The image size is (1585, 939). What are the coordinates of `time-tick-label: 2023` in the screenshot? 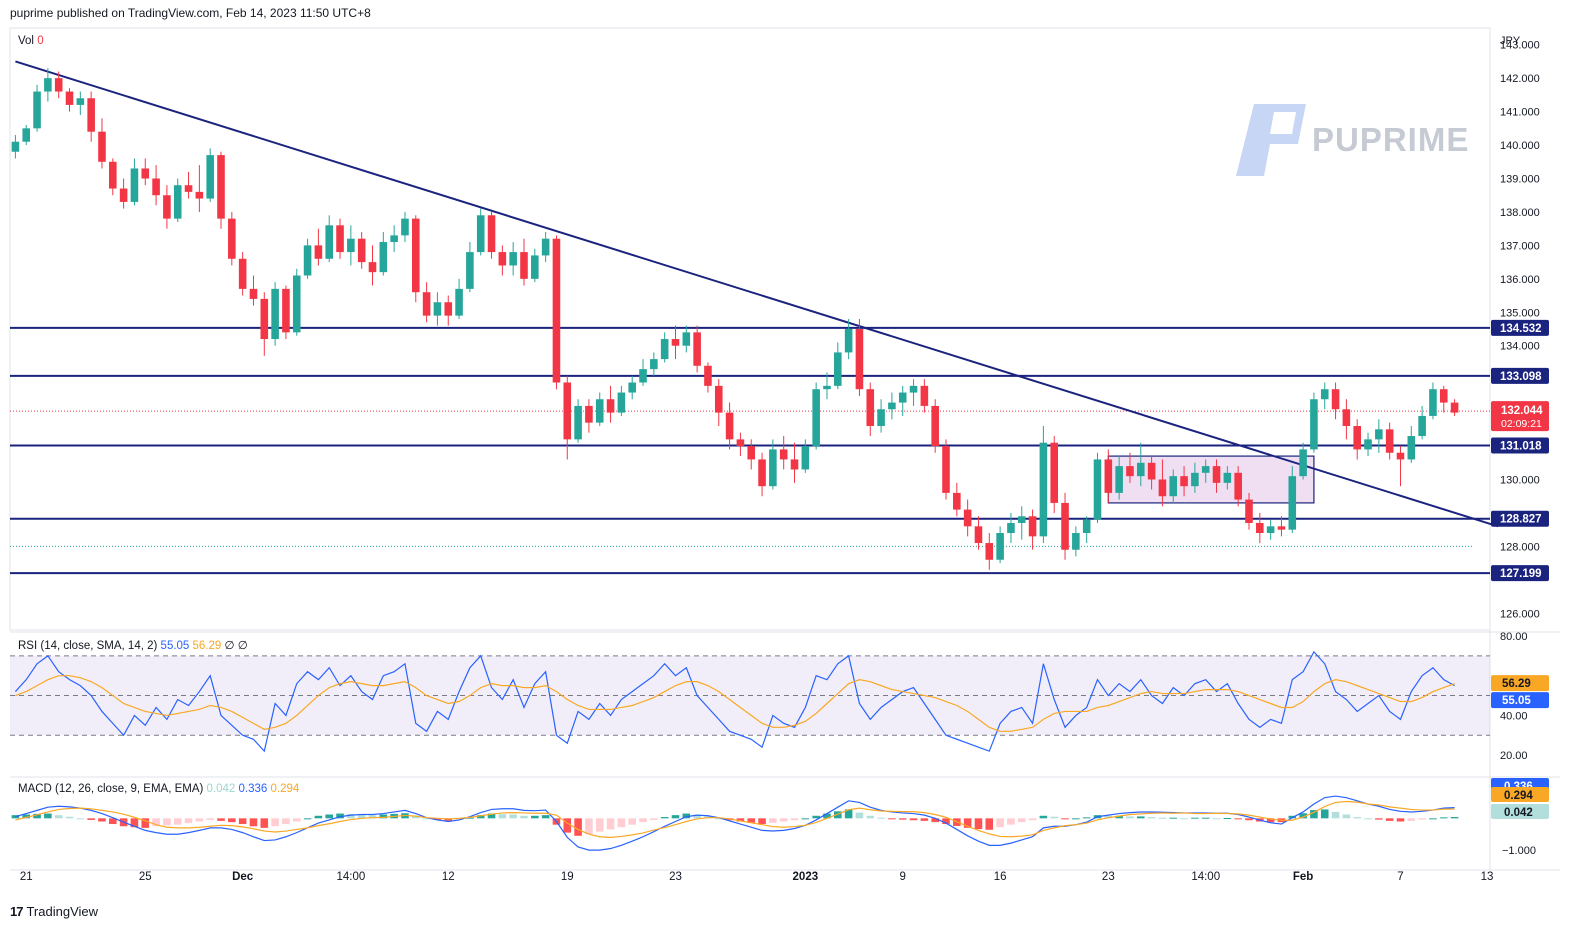 It's located at (806, 877).